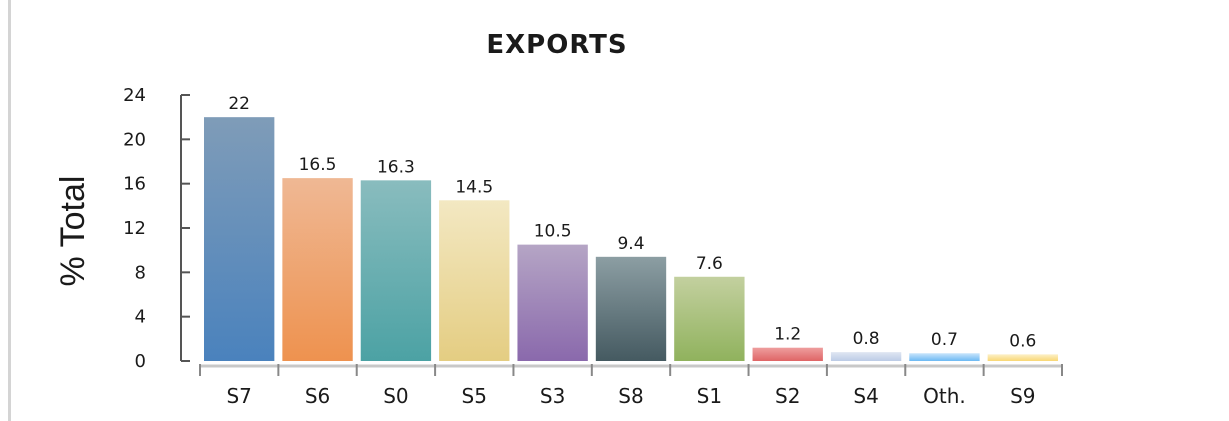 The image size is (1229, 421). Describe the element at coordinates (552, 302) in the screenshot. I see `bar-s3` at that location.